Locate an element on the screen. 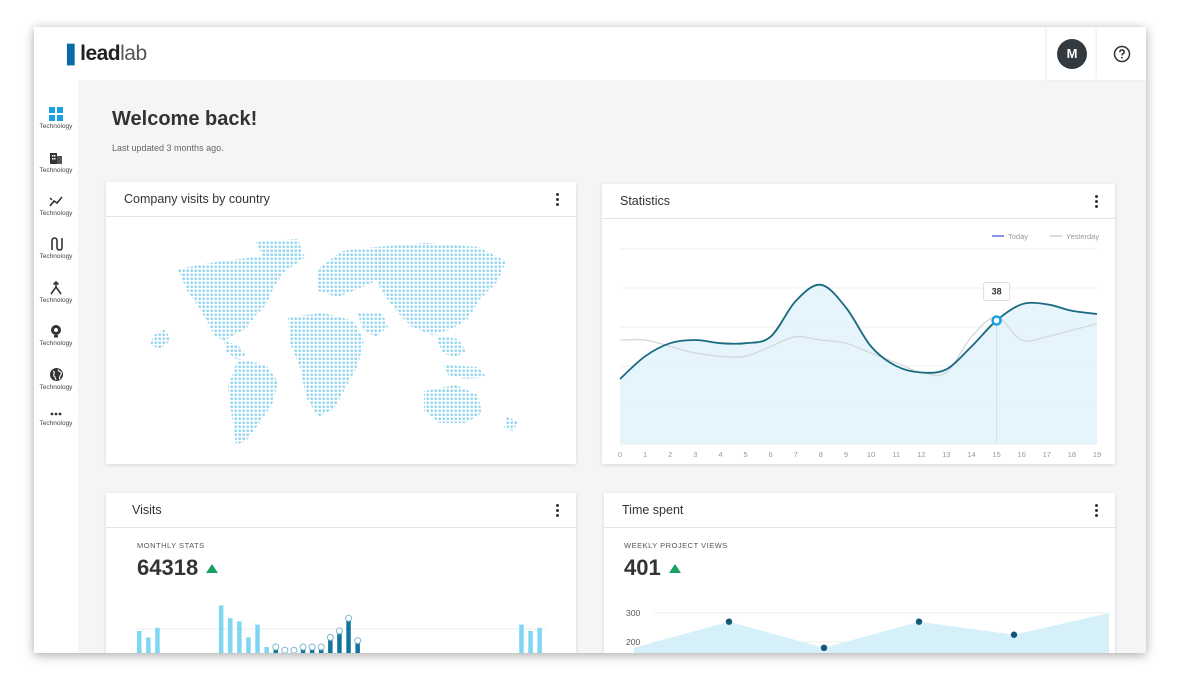 The height and width of the screenshot is (680, 1180). legend-yesterday-label: Yesterday is located at coordinates (1082, 236).